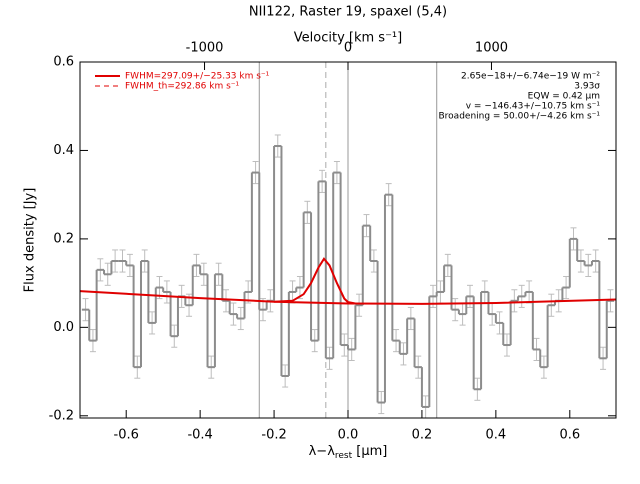 The image size is (640, 484). What do you see at coordinates (348, 38) in the screenshot?
I see `top-axis-label: Velocity [km s⁻¹]` at bounding box center [348, 38].